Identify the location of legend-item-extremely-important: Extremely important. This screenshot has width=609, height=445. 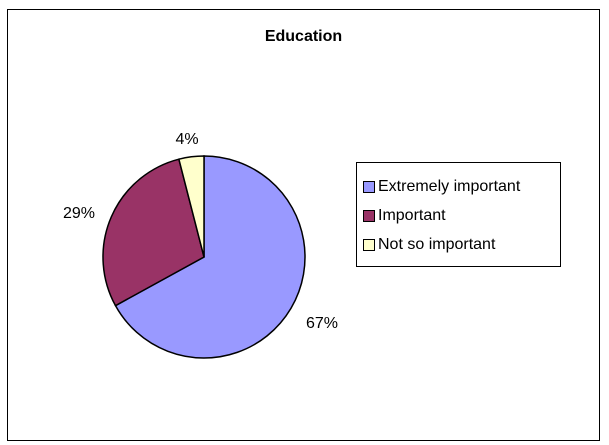
(461, 186).